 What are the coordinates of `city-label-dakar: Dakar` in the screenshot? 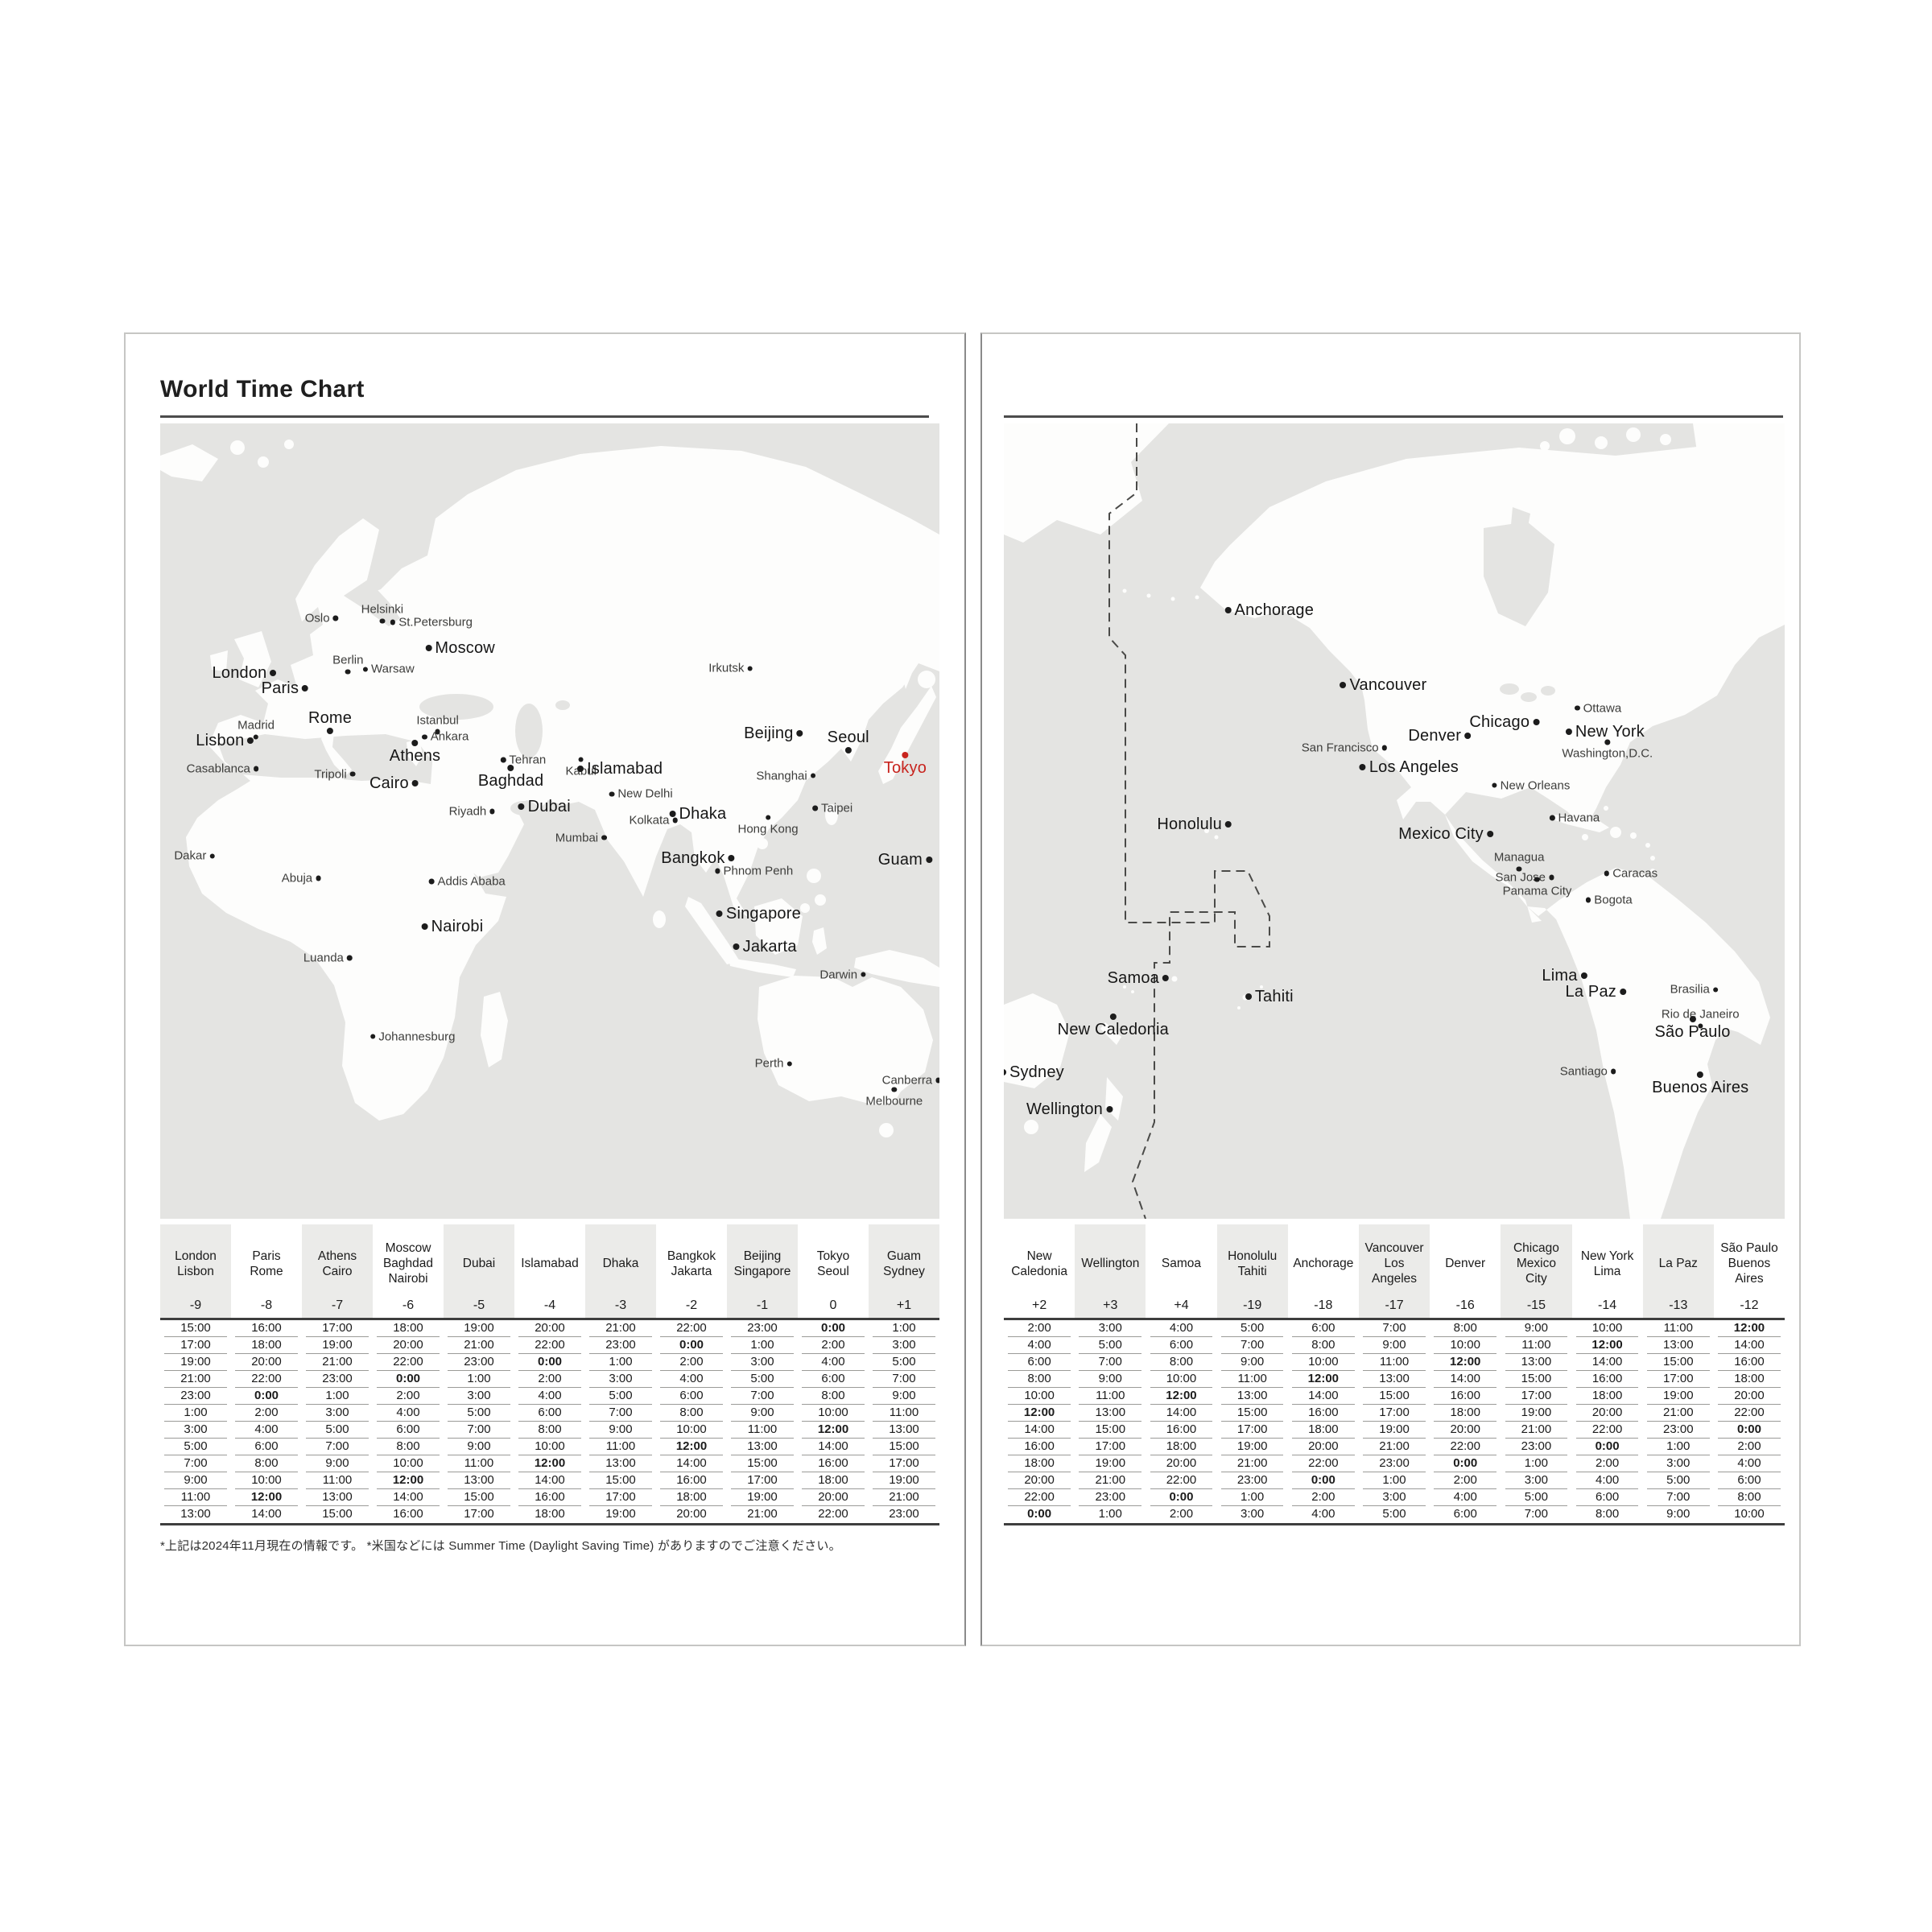 It's located at (194, 856).